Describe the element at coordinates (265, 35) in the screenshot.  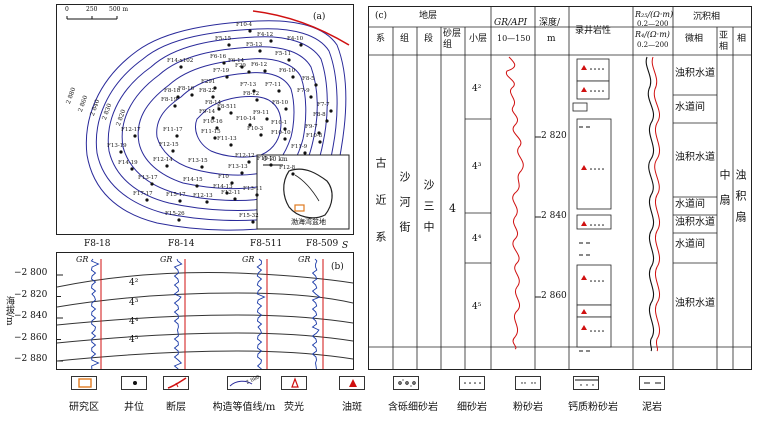
I see `well-label: F4-12` at that location.